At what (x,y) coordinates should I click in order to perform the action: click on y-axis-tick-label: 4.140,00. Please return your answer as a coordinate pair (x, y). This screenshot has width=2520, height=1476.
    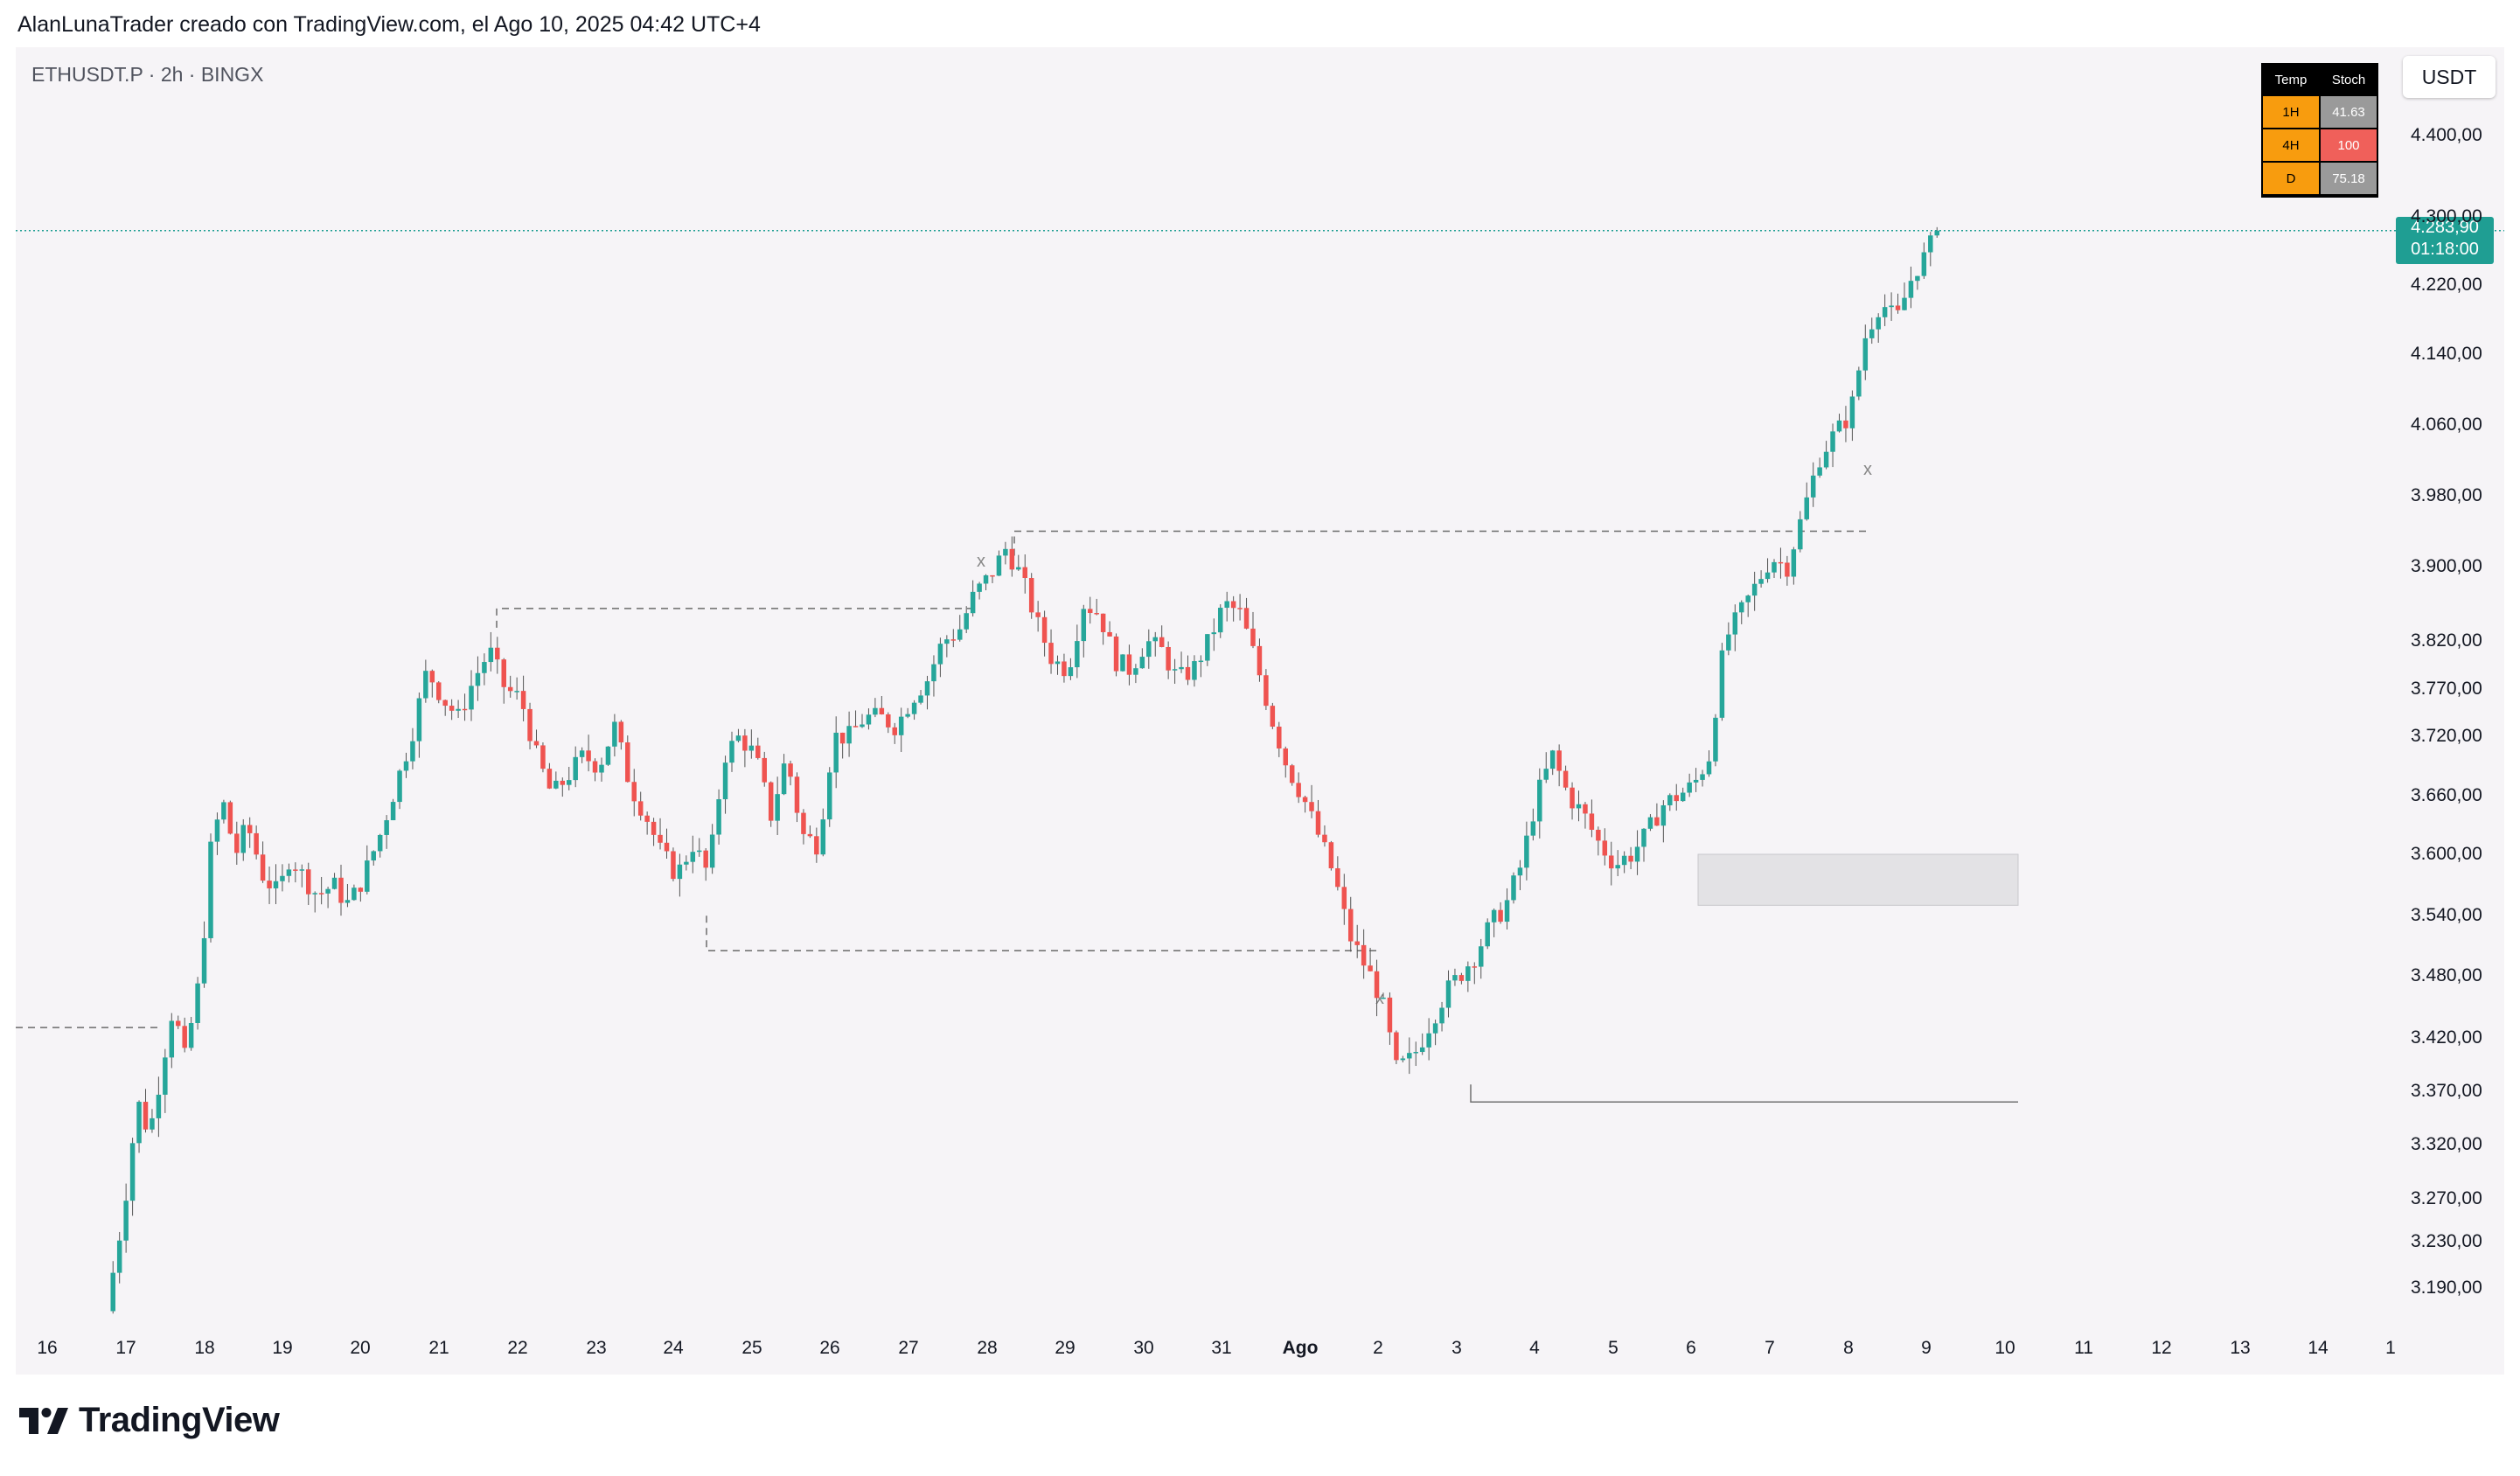
    Looking at the image, I should click on (2446, 354).